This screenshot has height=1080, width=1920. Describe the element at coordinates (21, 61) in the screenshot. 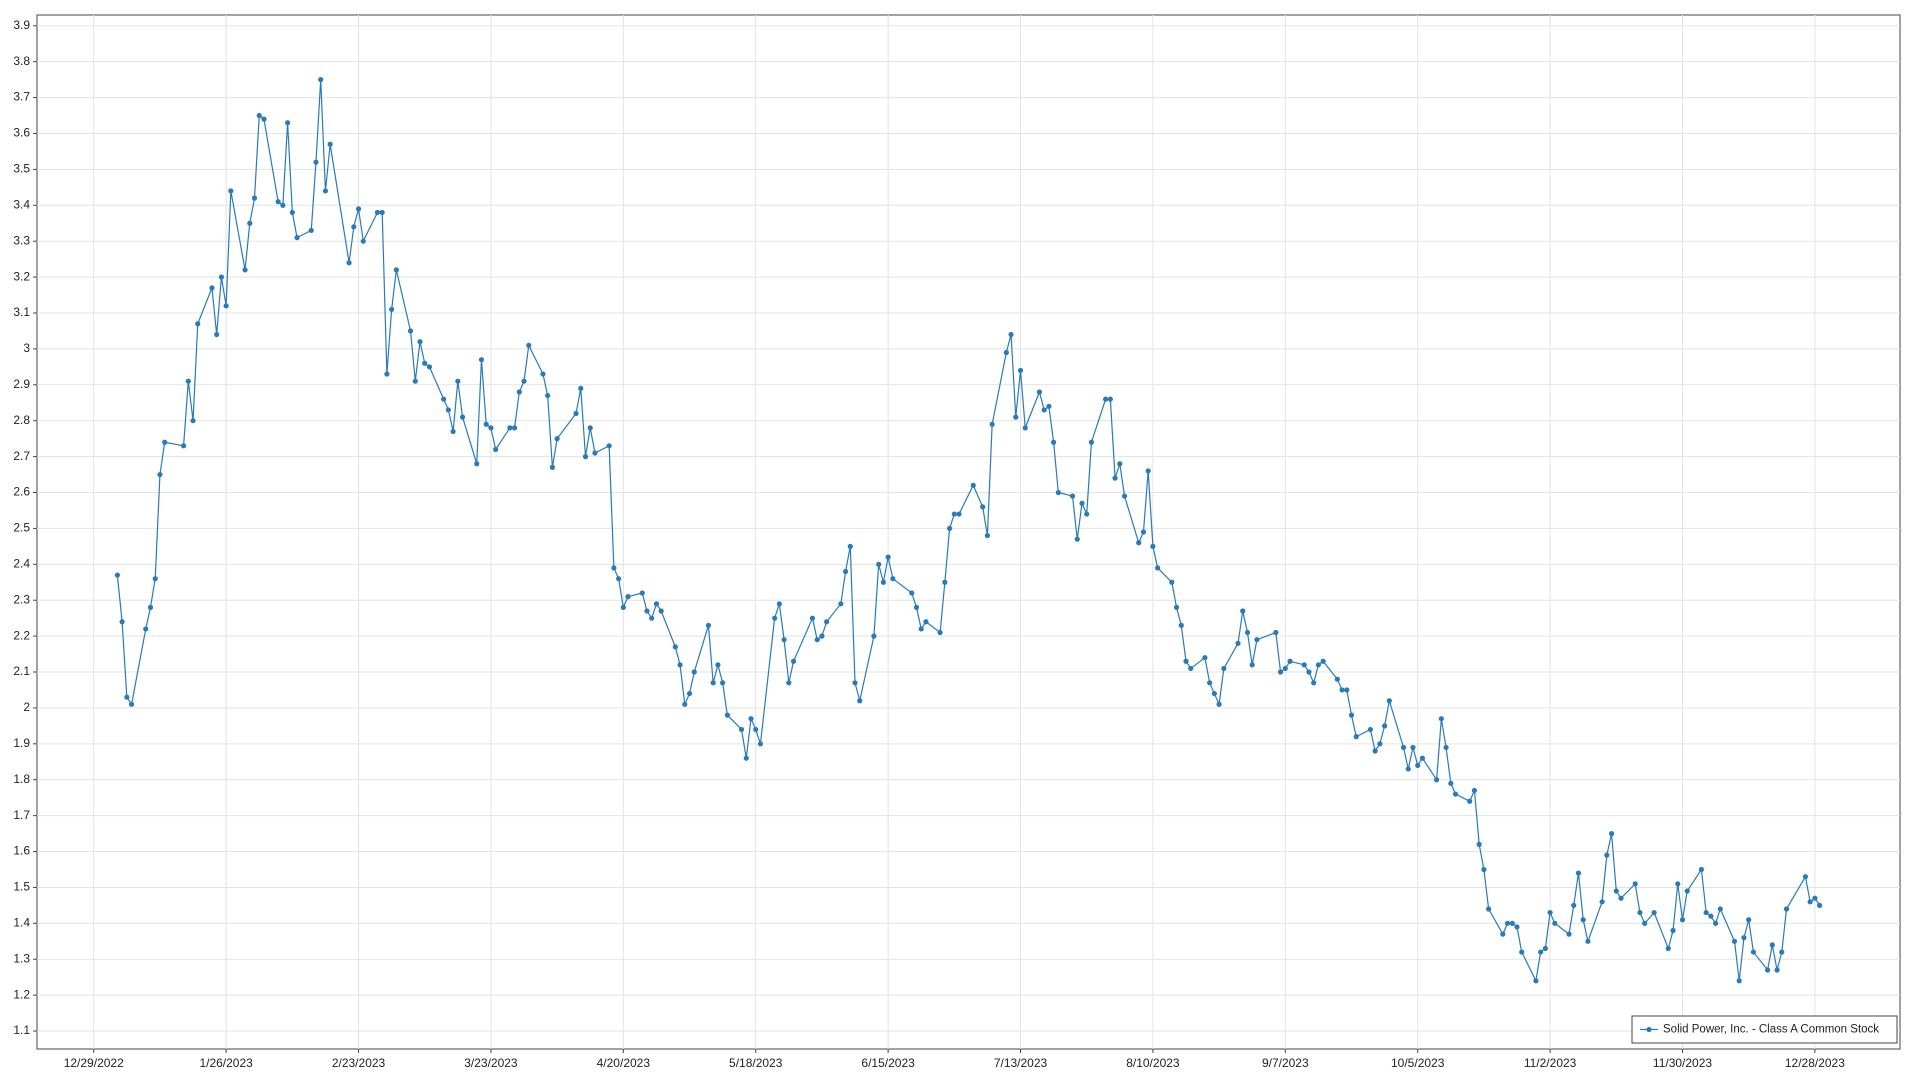

I see `y-tick-label: 3.8` at that location.